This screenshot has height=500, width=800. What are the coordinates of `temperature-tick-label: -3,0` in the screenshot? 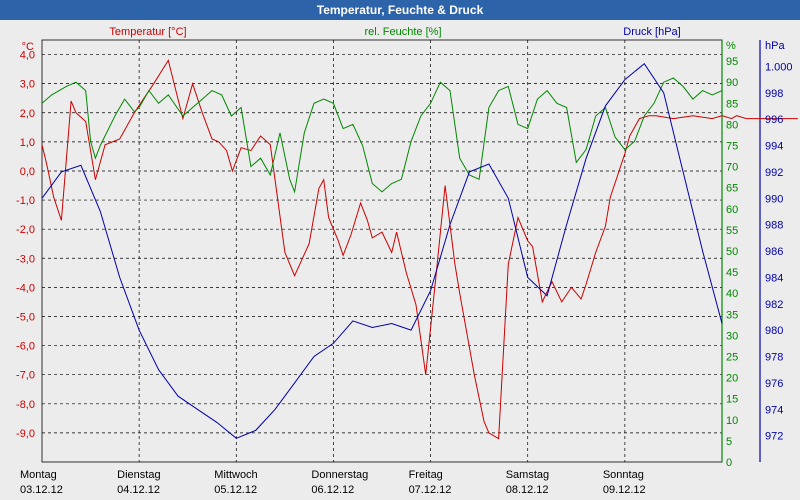 It's located at (25, 259).